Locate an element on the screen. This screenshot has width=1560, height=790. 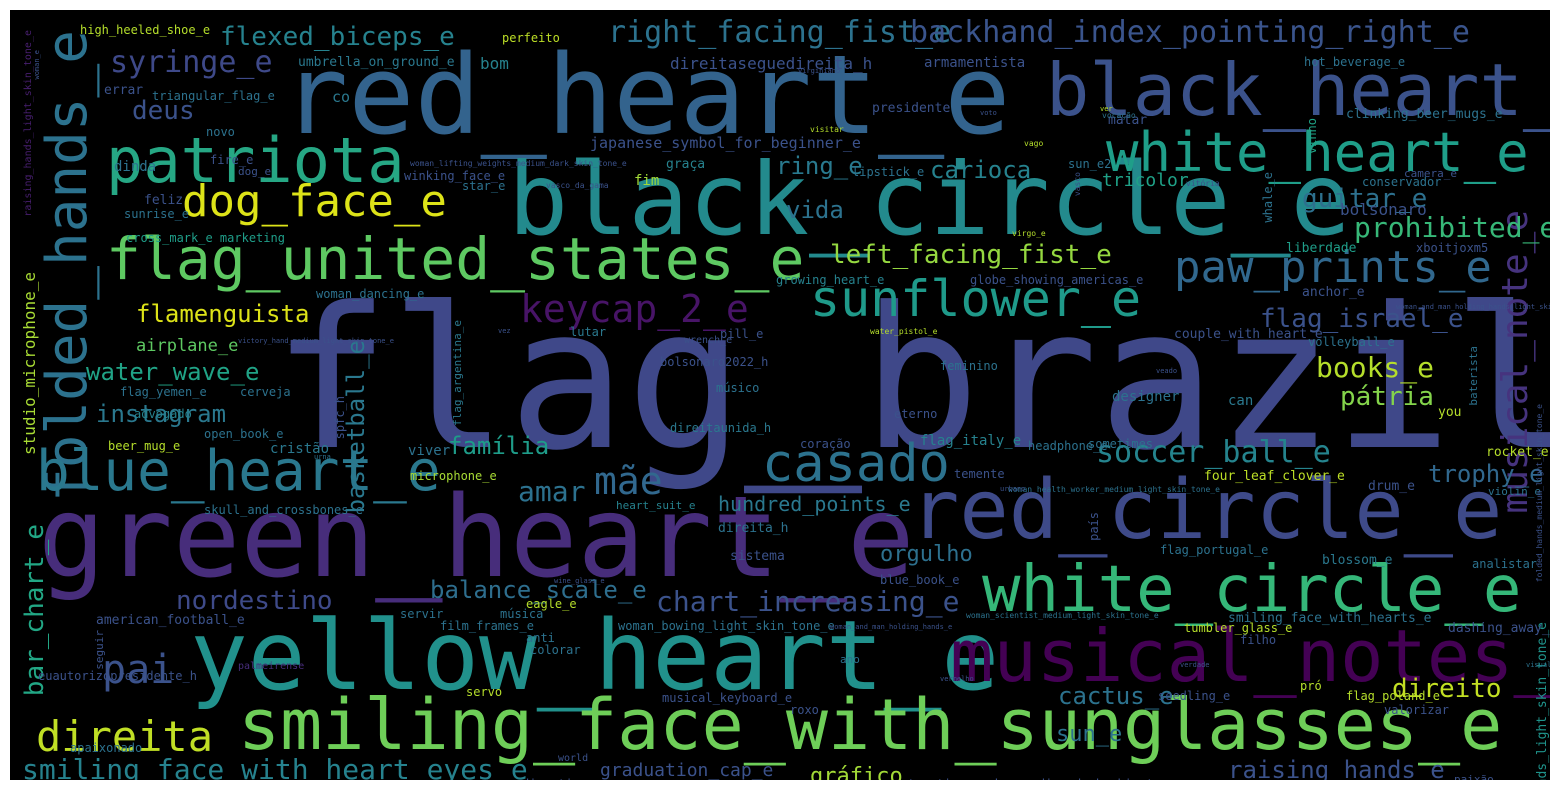
word-119: coração is located at coordinates (825, 444).